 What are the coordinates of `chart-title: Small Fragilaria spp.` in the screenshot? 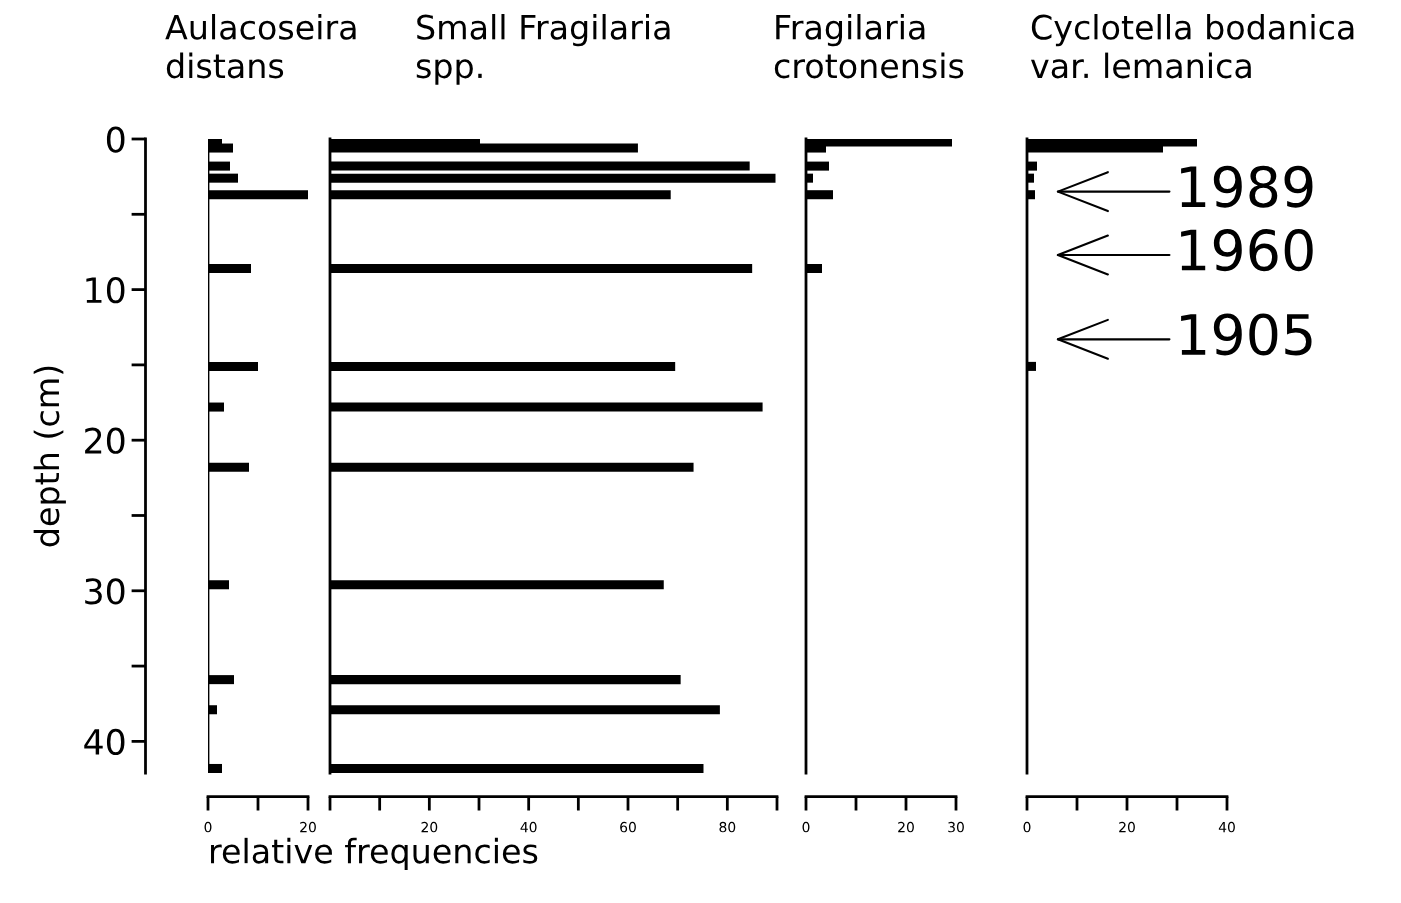 It's located at (543, 49).